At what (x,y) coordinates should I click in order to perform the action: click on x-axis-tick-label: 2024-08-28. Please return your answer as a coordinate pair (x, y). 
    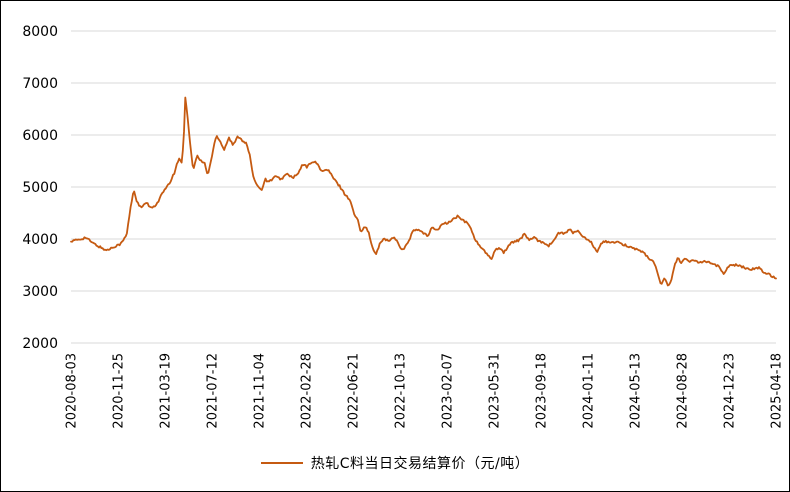
    Looking at the image, I should click on (682, 391).